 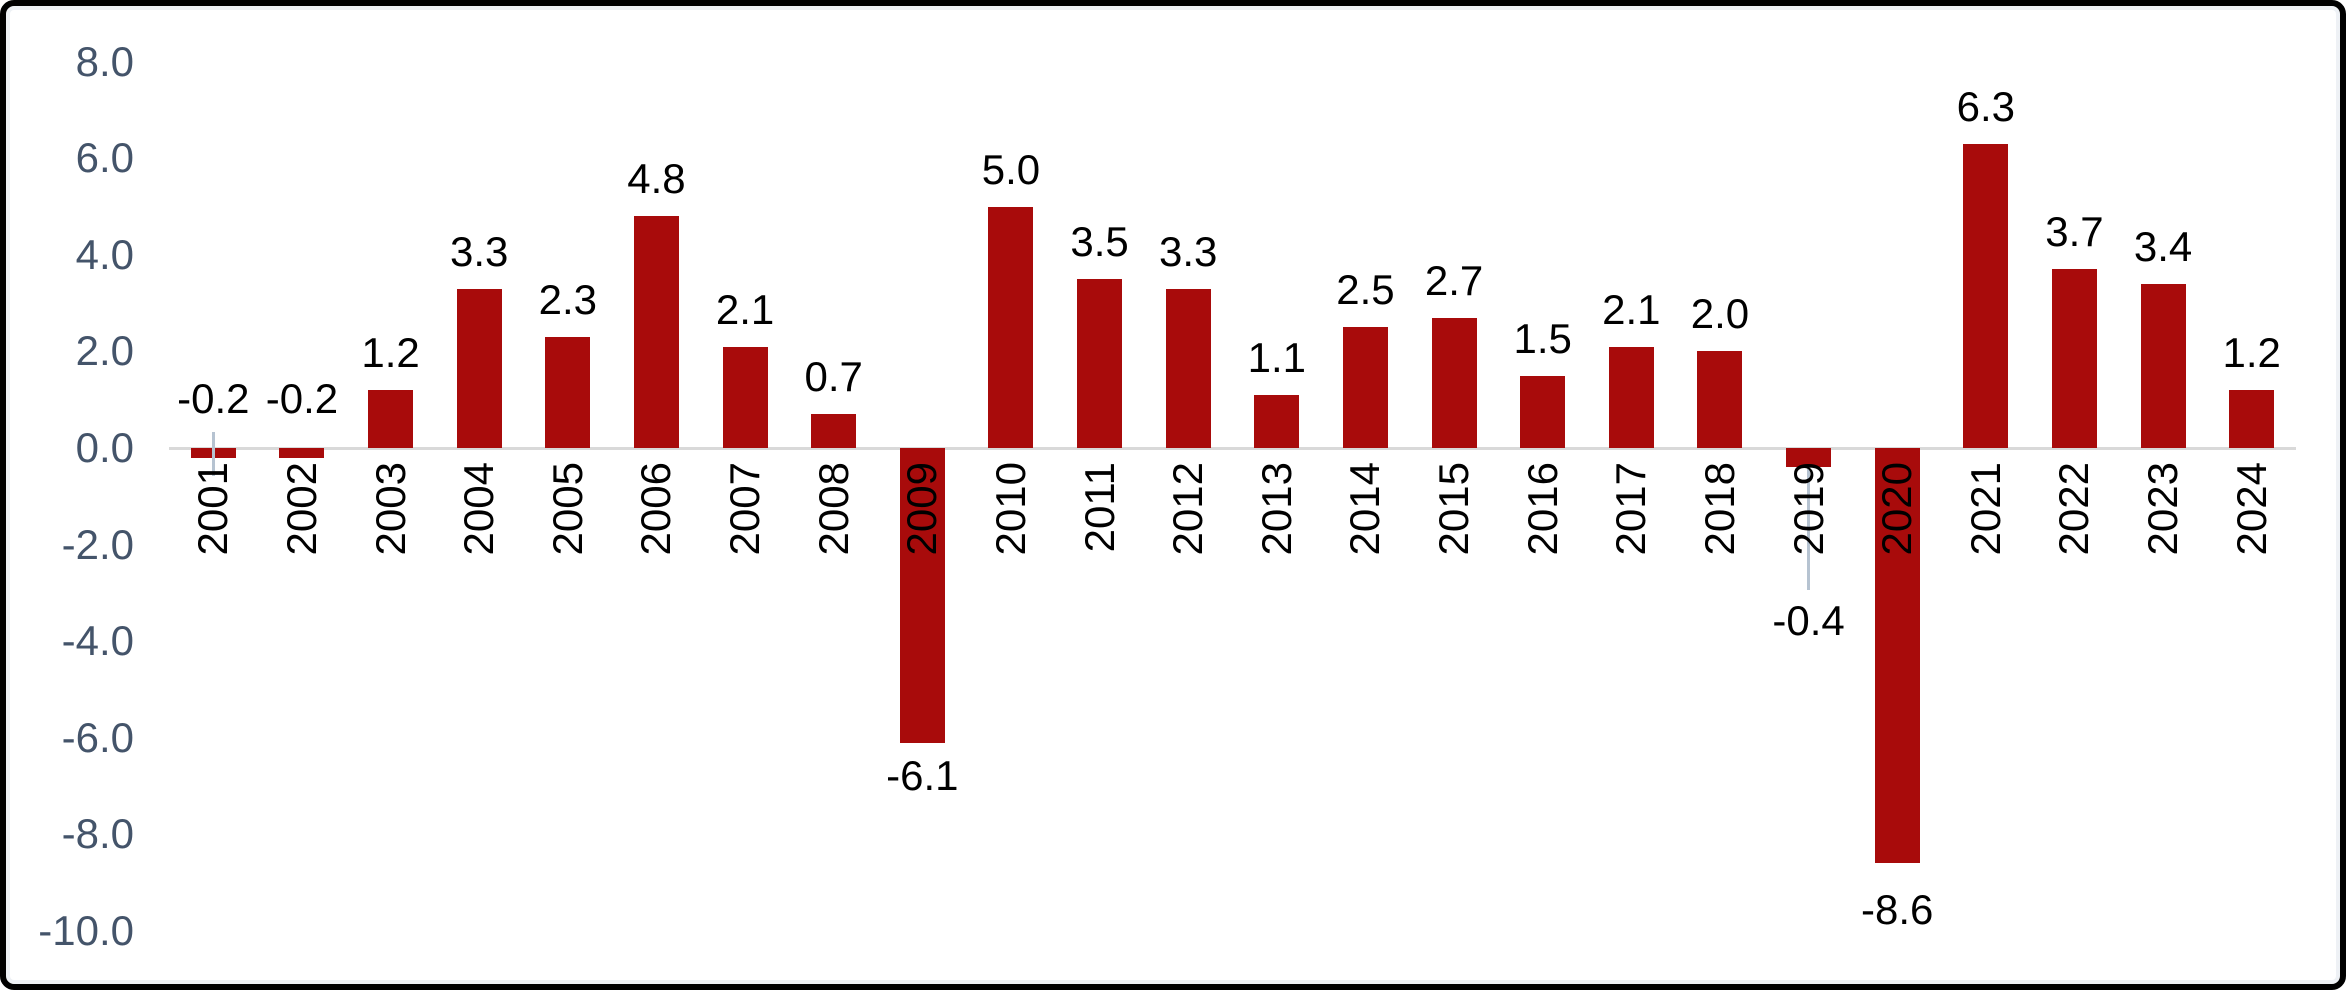 What do you see at coordinates (2251, 353) in the screenshot?
I see `bar-value-label-2024: 1.2` at bounding box center [2251, 353].